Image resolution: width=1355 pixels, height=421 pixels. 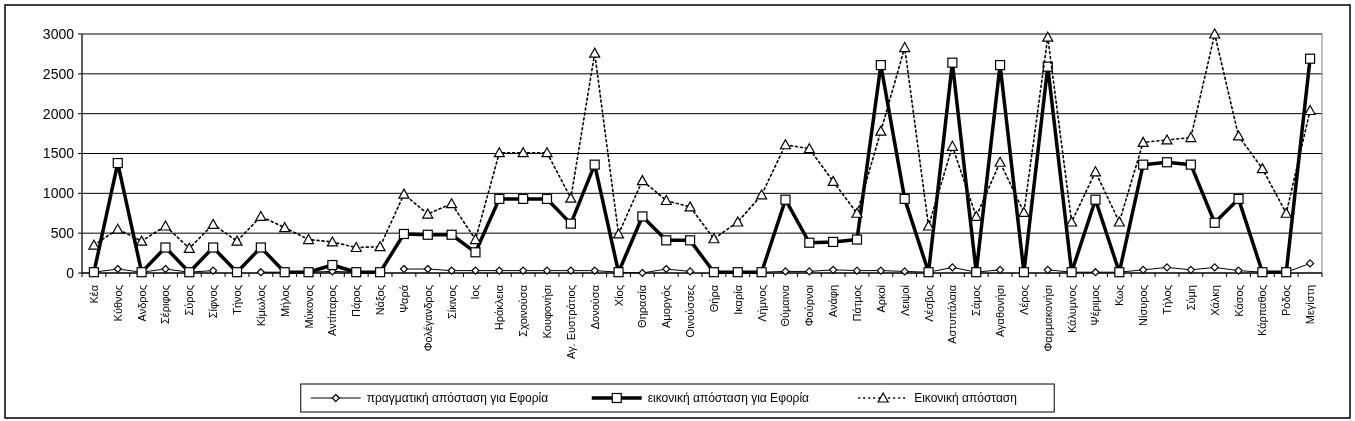 I want to click on x-tick-label: Κουφονήσι, so click(x=547, y=311).